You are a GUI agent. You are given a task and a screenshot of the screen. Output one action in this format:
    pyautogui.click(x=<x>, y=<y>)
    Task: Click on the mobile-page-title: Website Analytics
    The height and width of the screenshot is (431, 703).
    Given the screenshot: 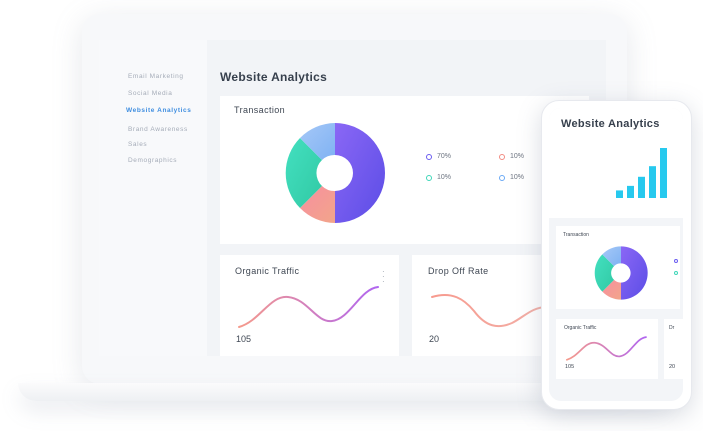 What is the action you would take?
    pyautogui.click(x=610, y=124)
    